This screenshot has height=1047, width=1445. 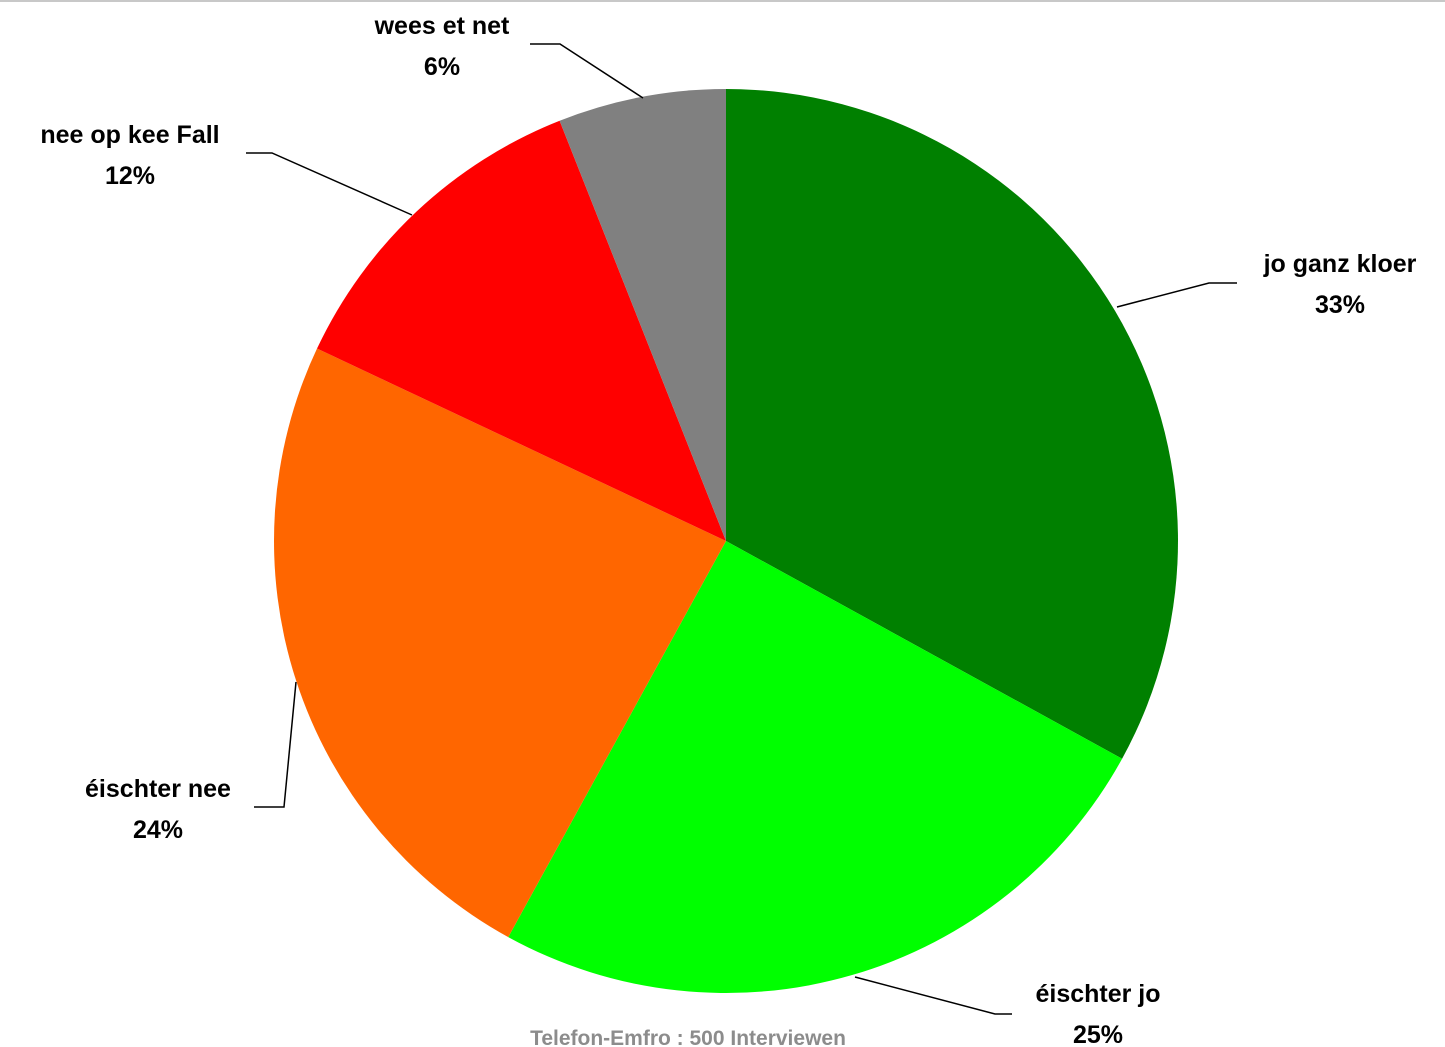 What do you see at coordinates (158, 789) in the screenshot?
I see `slice-label: éischter nee` at bounding box center [158, 789].